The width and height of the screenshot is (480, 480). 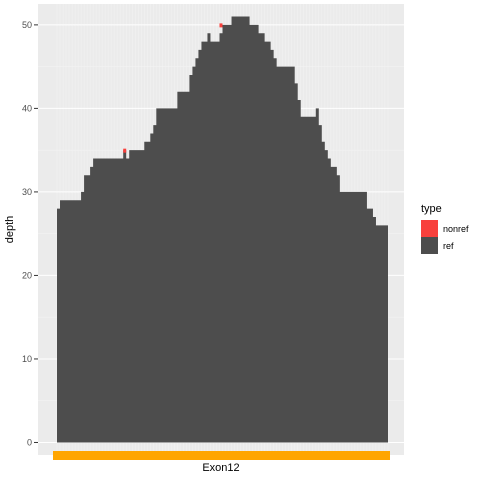 What do you see at coordinates (220, 468) in the screenshot?
I see `exon-label: Exon12` at bounding box center [220, 468].